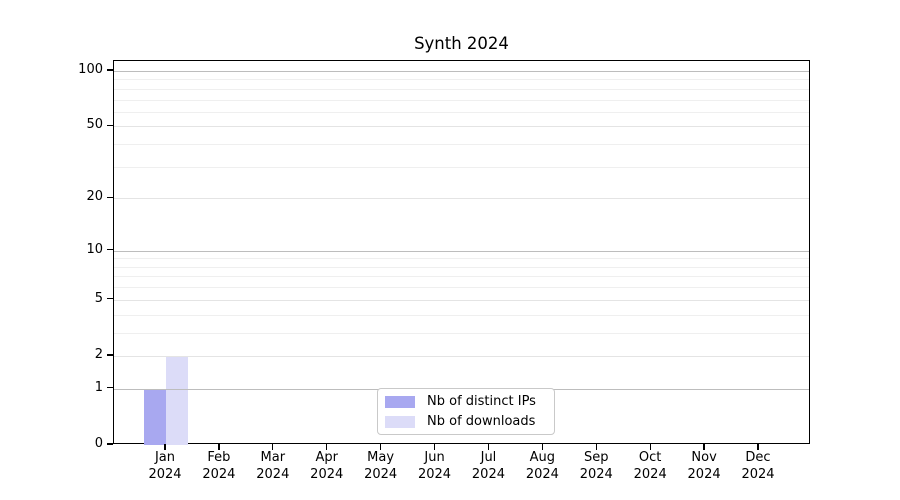 This screenshot has height=500, width=900. What do you see at coordinates (488, 447) in the screenshot?
I see `x-tick-mark-jul` at bounding box center [488, 447].